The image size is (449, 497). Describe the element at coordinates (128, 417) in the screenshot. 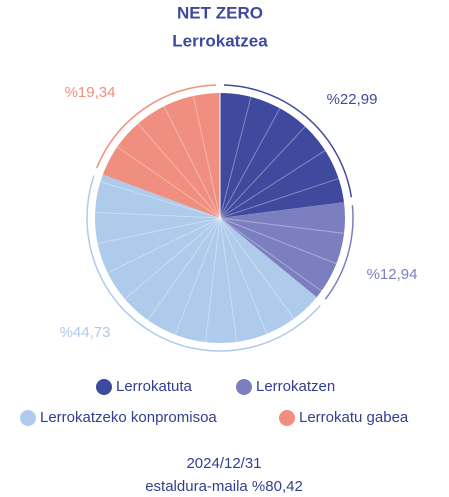

I see `legend-label: Lerrokatzeko konpromisoa` at that location.